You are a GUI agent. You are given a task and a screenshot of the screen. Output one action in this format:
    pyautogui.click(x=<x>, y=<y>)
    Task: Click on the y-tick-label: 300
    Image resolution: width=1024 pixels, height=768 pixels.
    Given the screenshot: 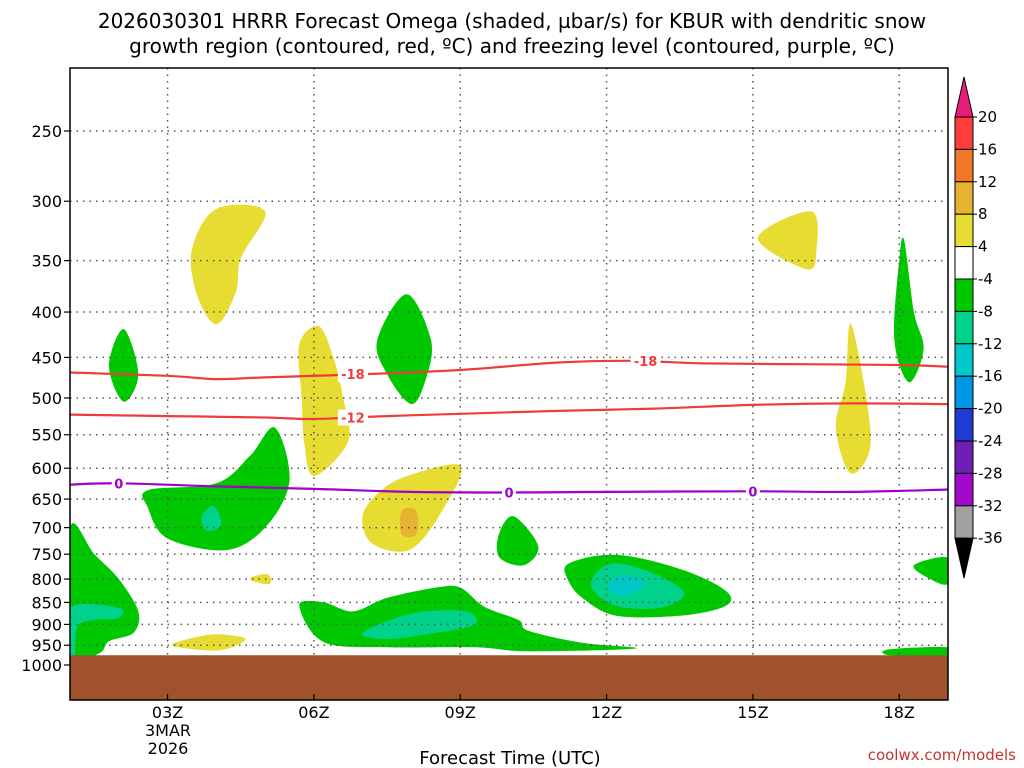 What is the action you would take?
    pyautogui.click(x=46, y=201)
    